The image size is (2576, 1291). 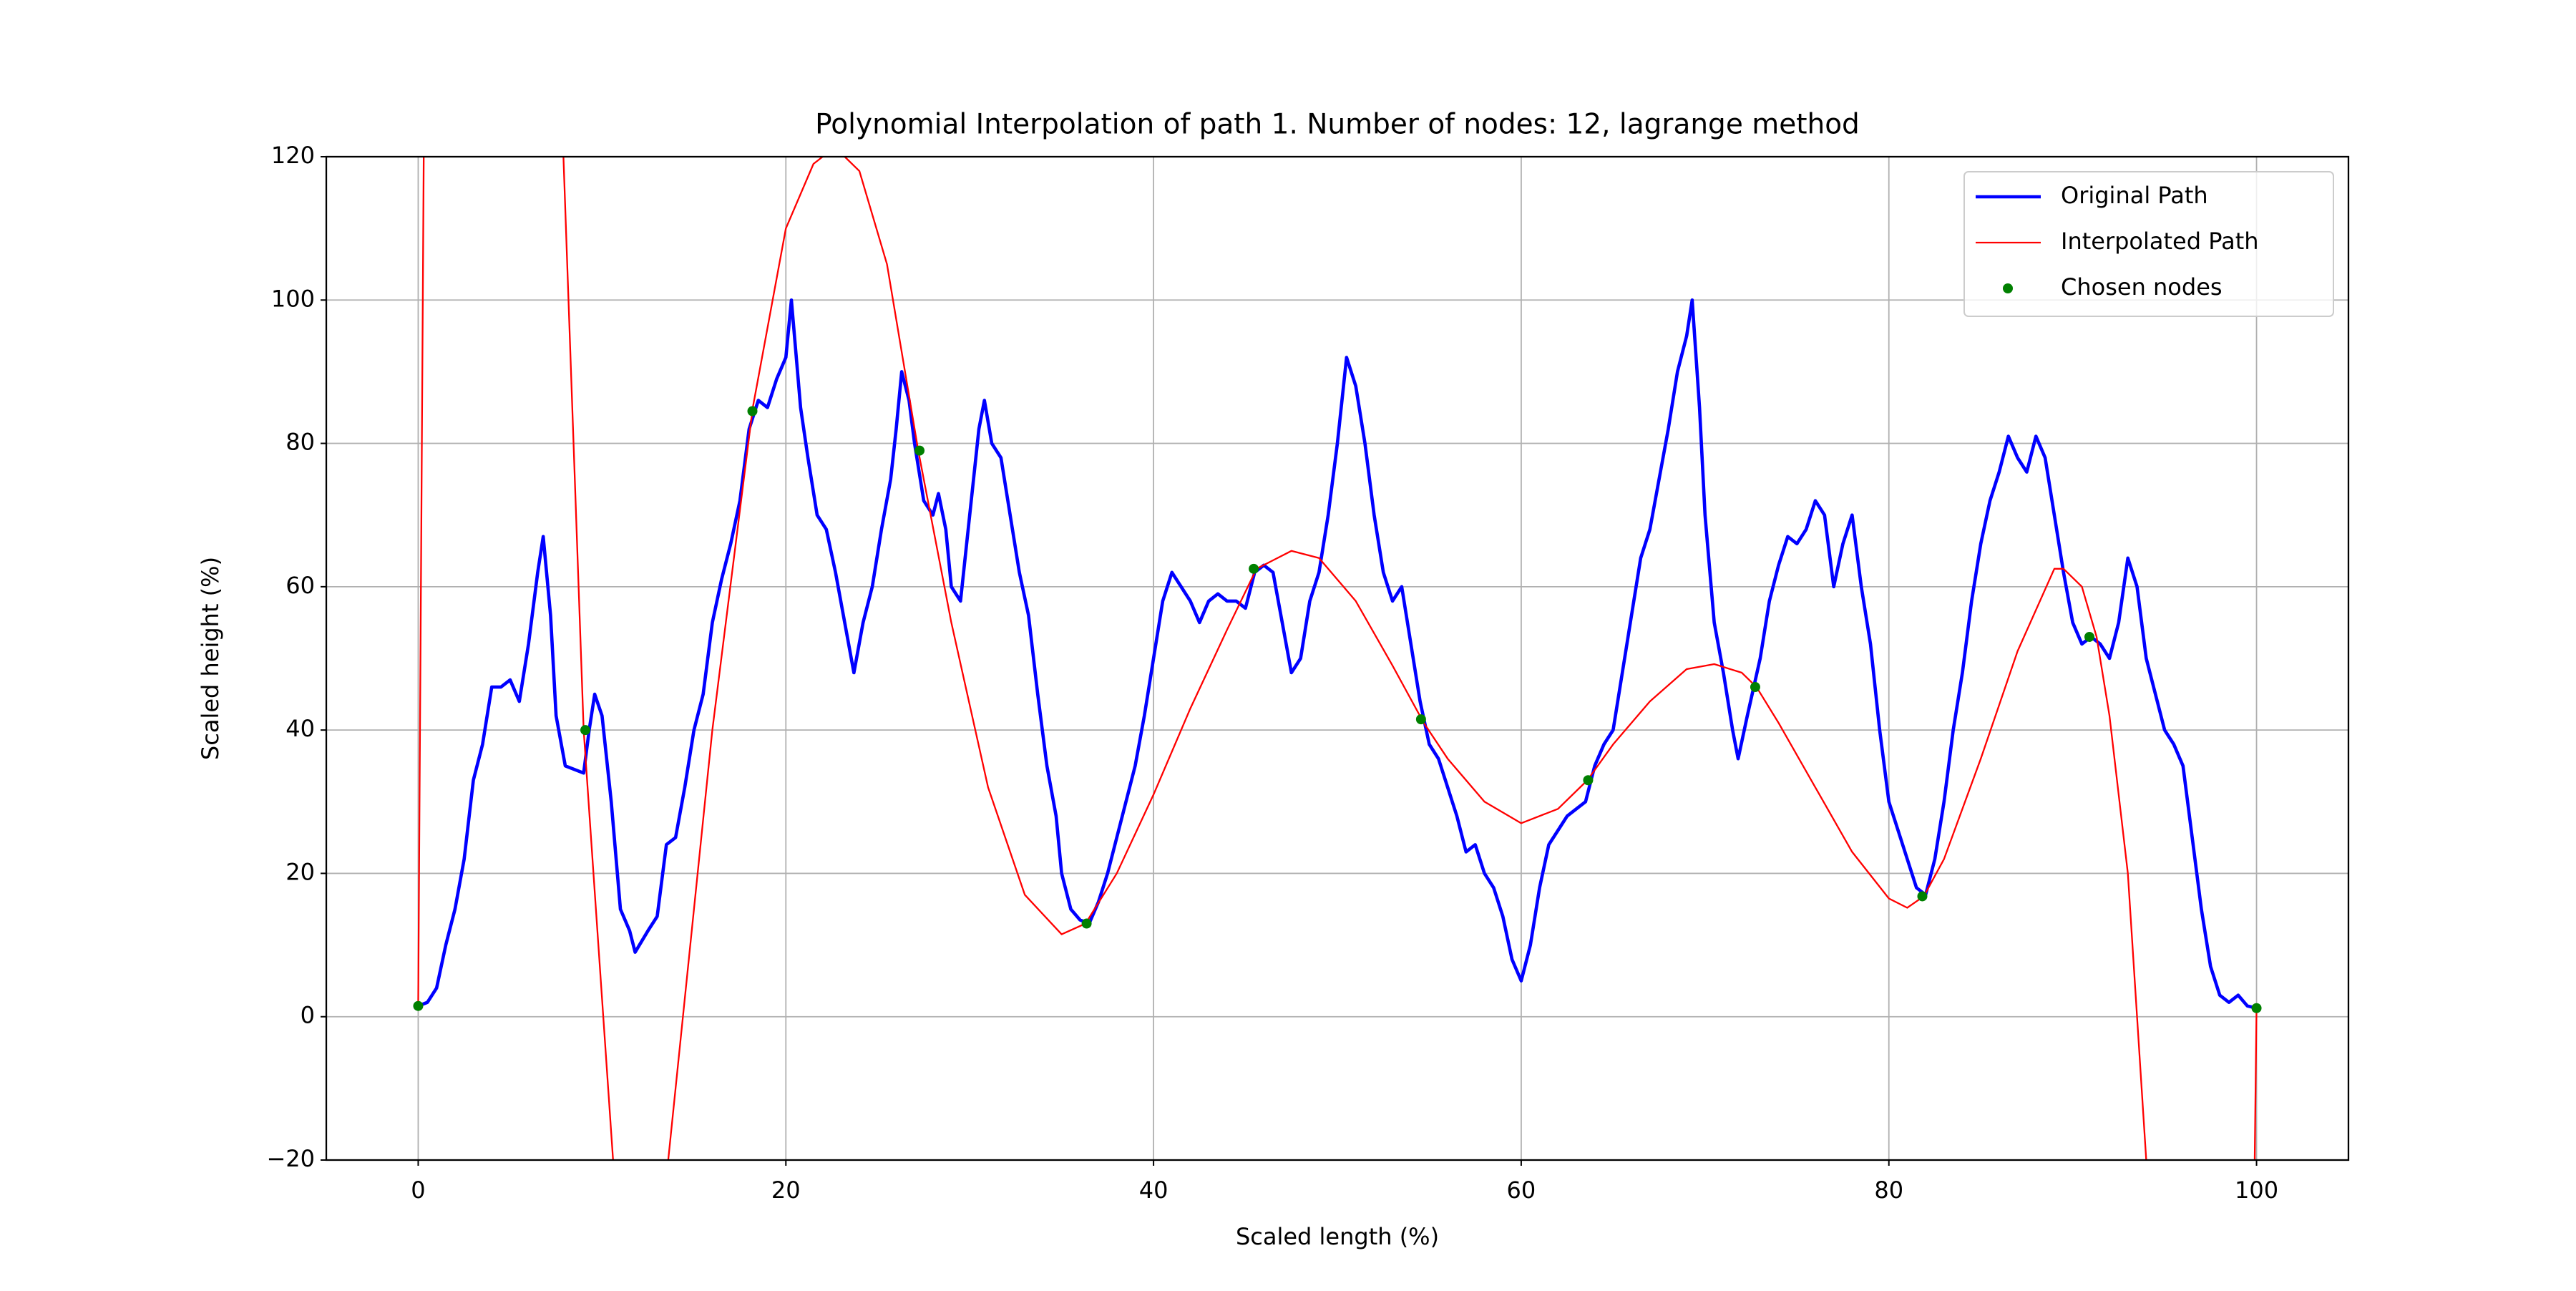 I want to click on x-axis-label: Scaled length (%), so click(x=1337, y=1236).